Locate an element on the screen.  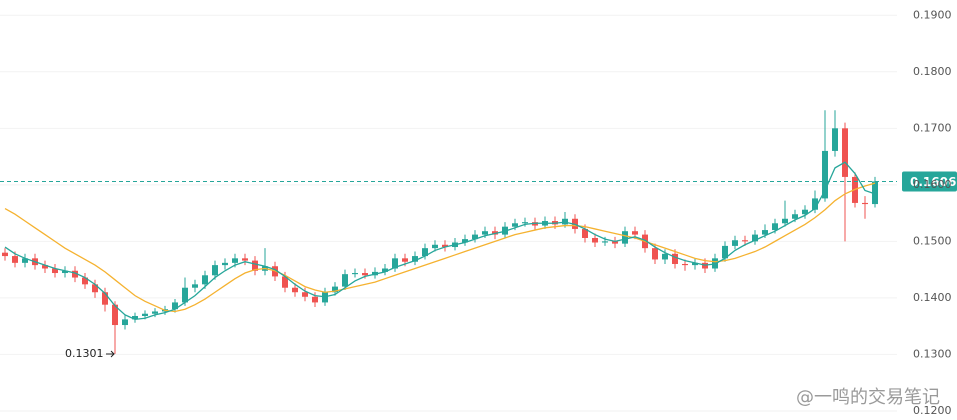
annotation-arrow is located at coordinates (110, 354).